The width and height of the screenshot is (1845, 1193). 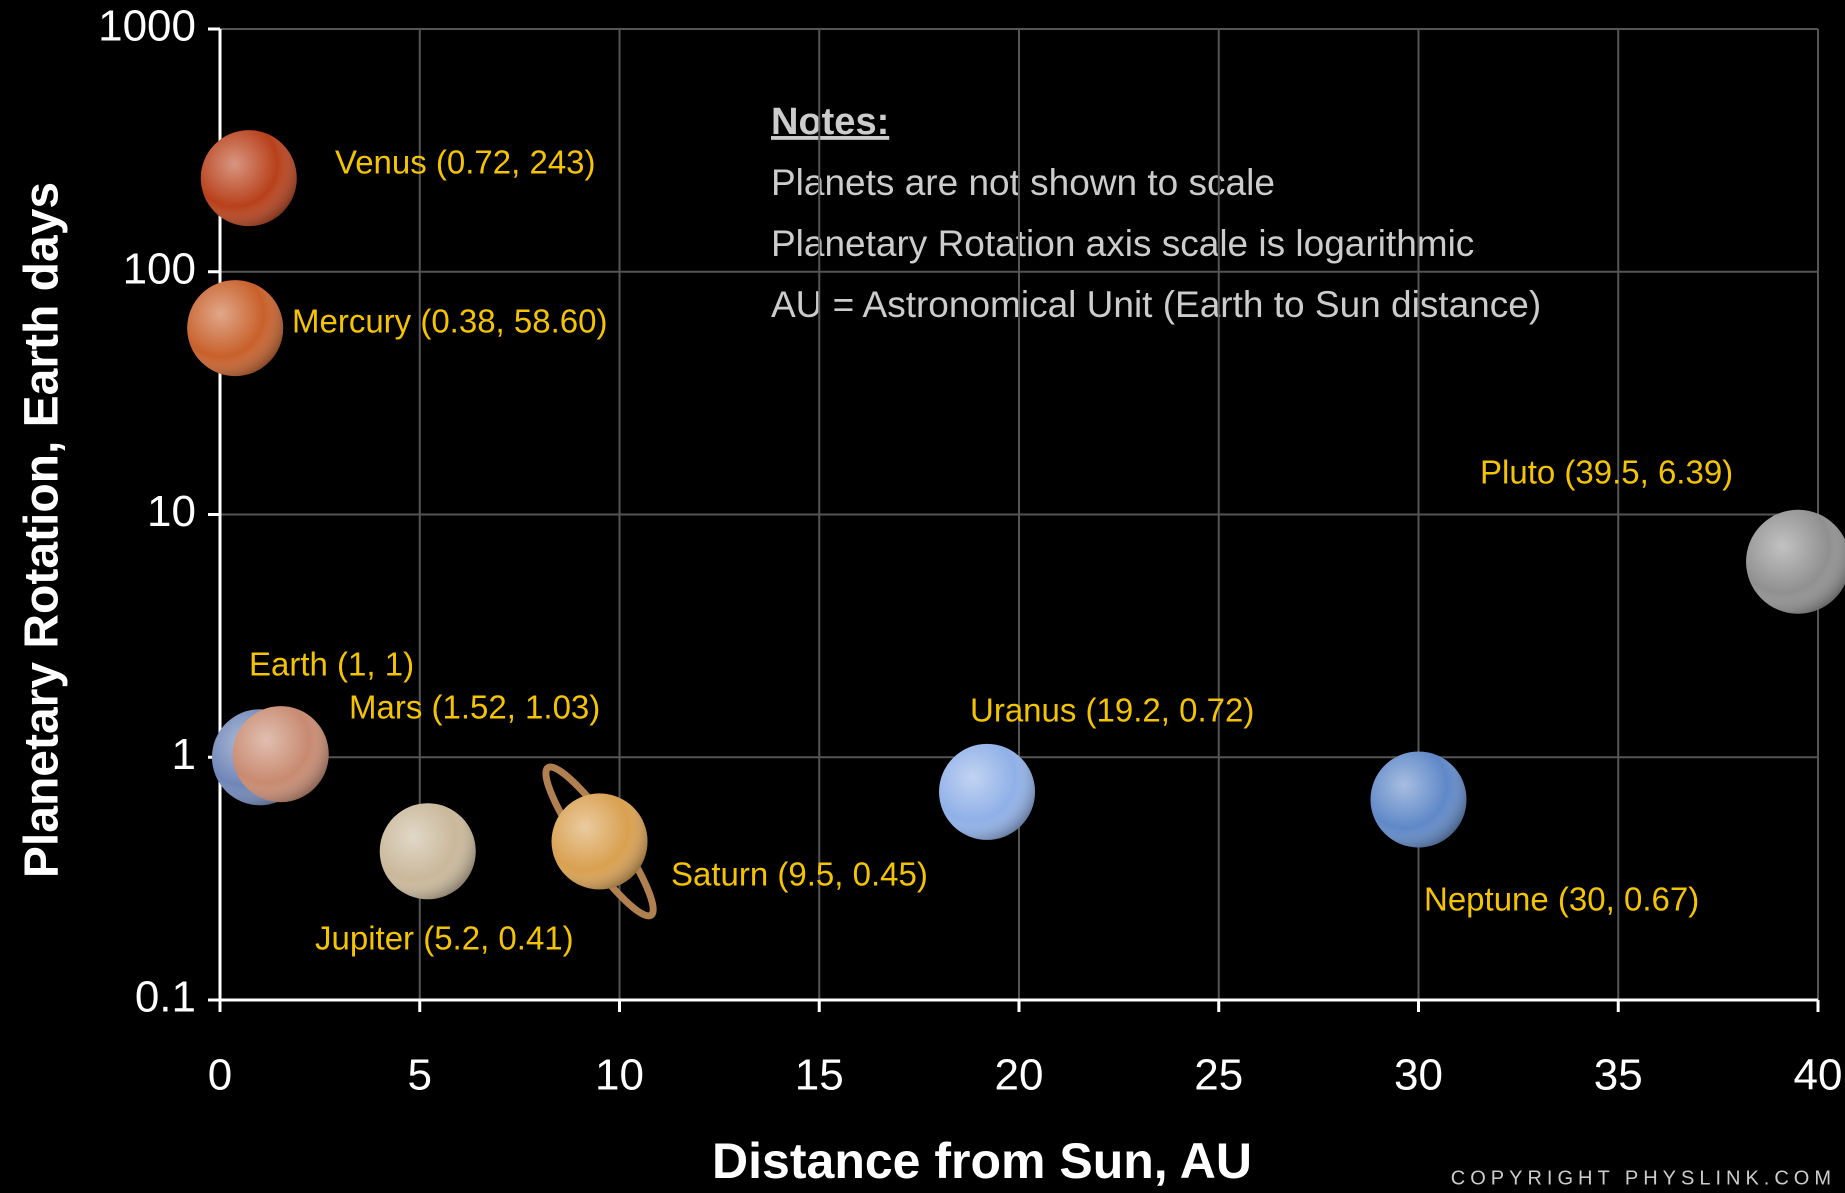 What do you see at coordinates (1112, 710) in the screenshot?
I see `point-label: Uranus (19.2, 0.72)` at bounding box center [1112, 710].